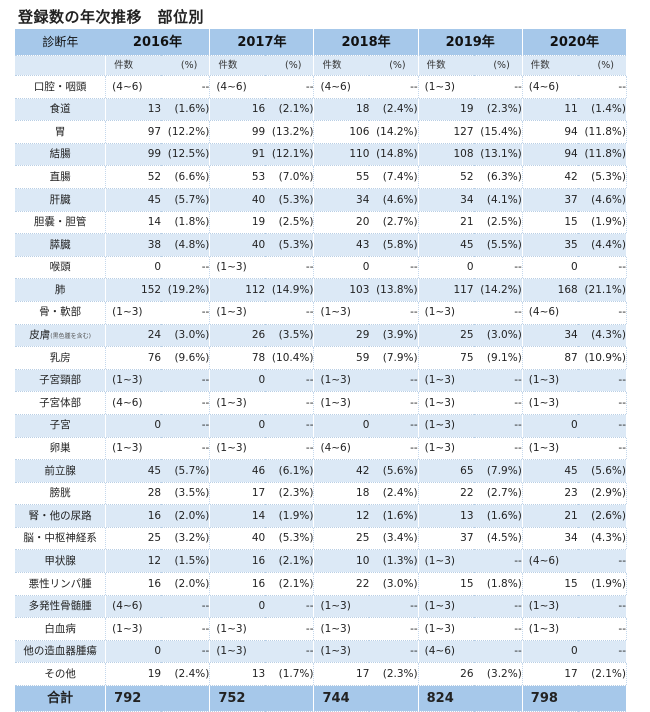 Image resolution: width=650 pixels, height=712 pixels. What do you see at coordinates (290, 471) in the screenshot?
I see `percent-cell: (6.1%)` at bounding box center [290, 471].